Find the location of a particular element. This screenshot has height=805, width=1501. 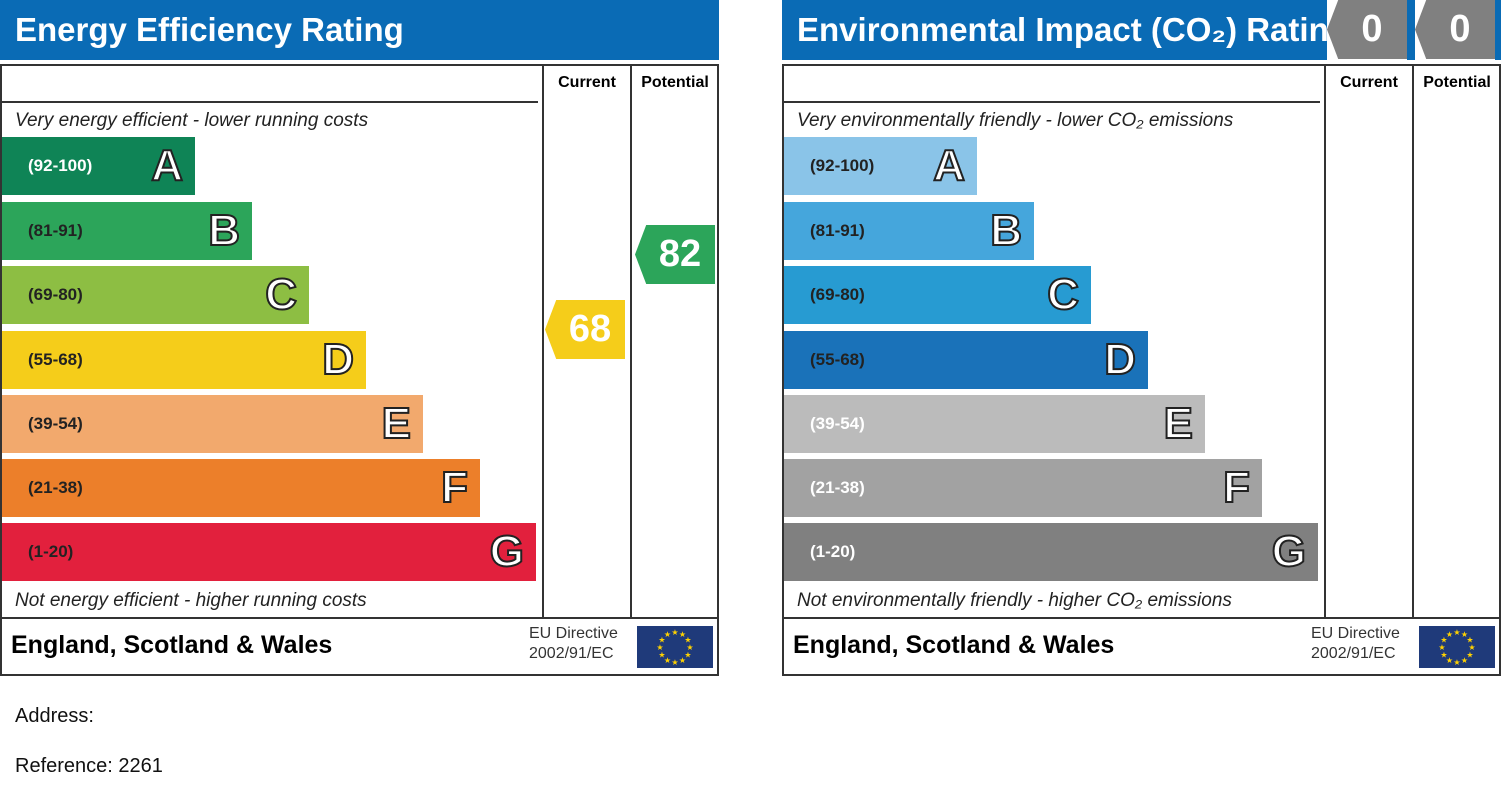

address-label: Address: is located at coordinates (54, 716).